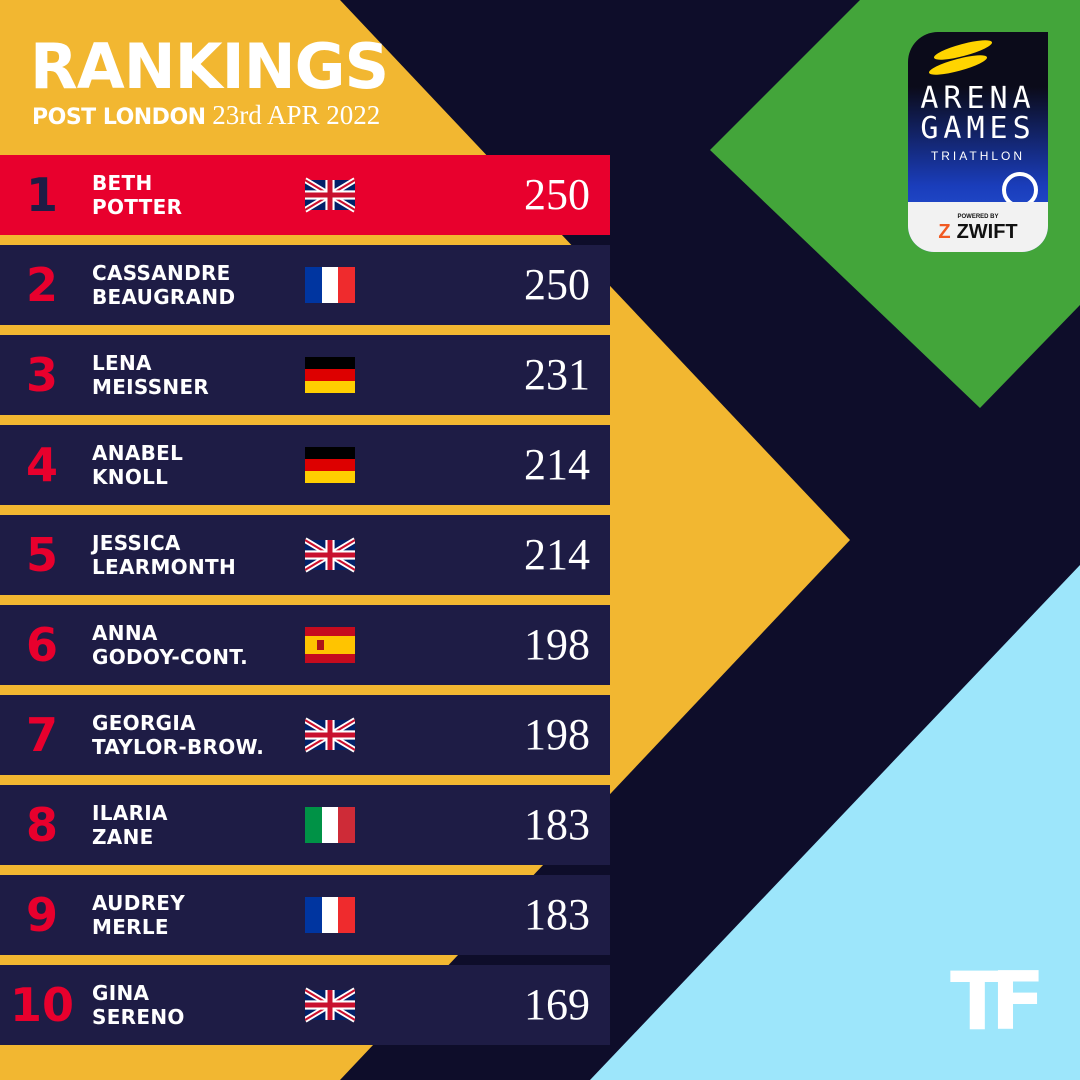 This screenshot has height=1080, width=1080. I want to click on ranking-row: 3 LENA MEISSNER 231, so click(305, 375).